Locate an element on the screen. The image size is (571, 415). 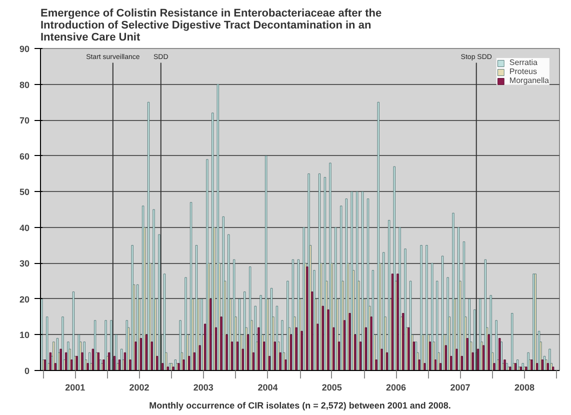
y-tick-label: 70 is located at coordinates (24, 121).